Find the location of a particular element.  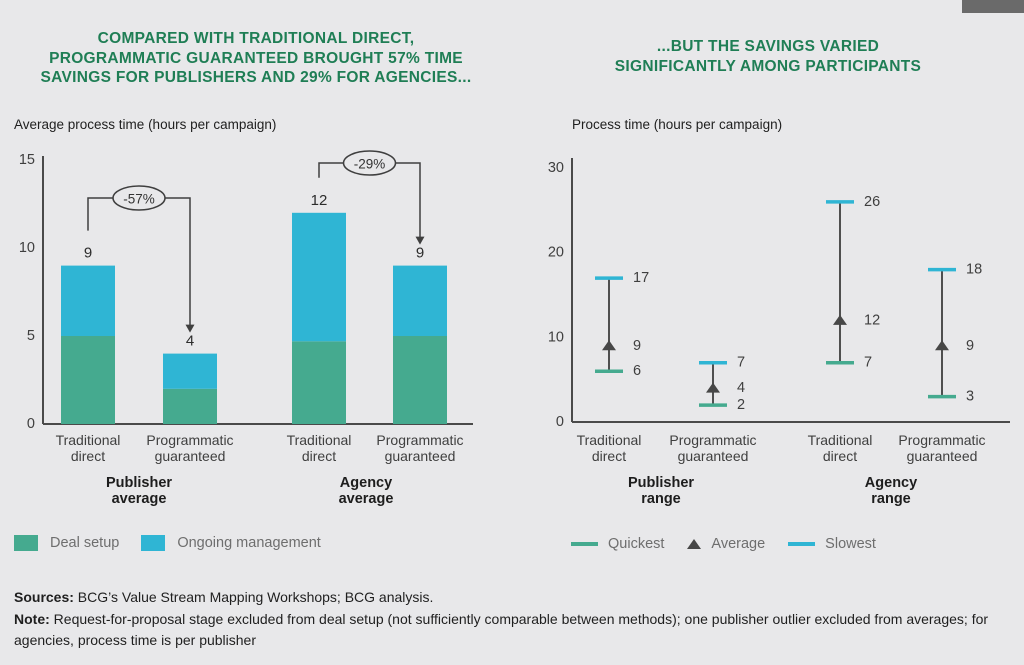

page-corner-tab is located at coordinates (993, 6).